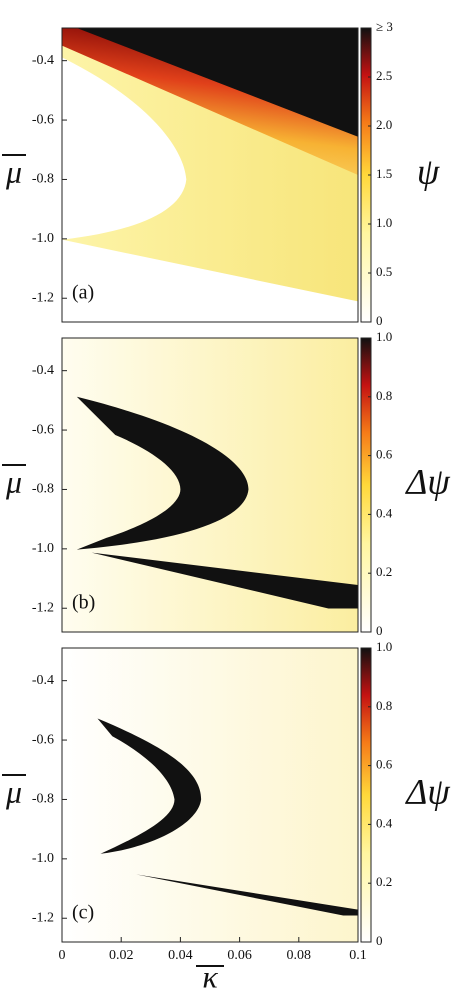 This screenshot has width=474, height=994. Describe the element at coordinates (384, 173) in the screenshot. I see `colorbar-tick-label: 1.5` at that location.